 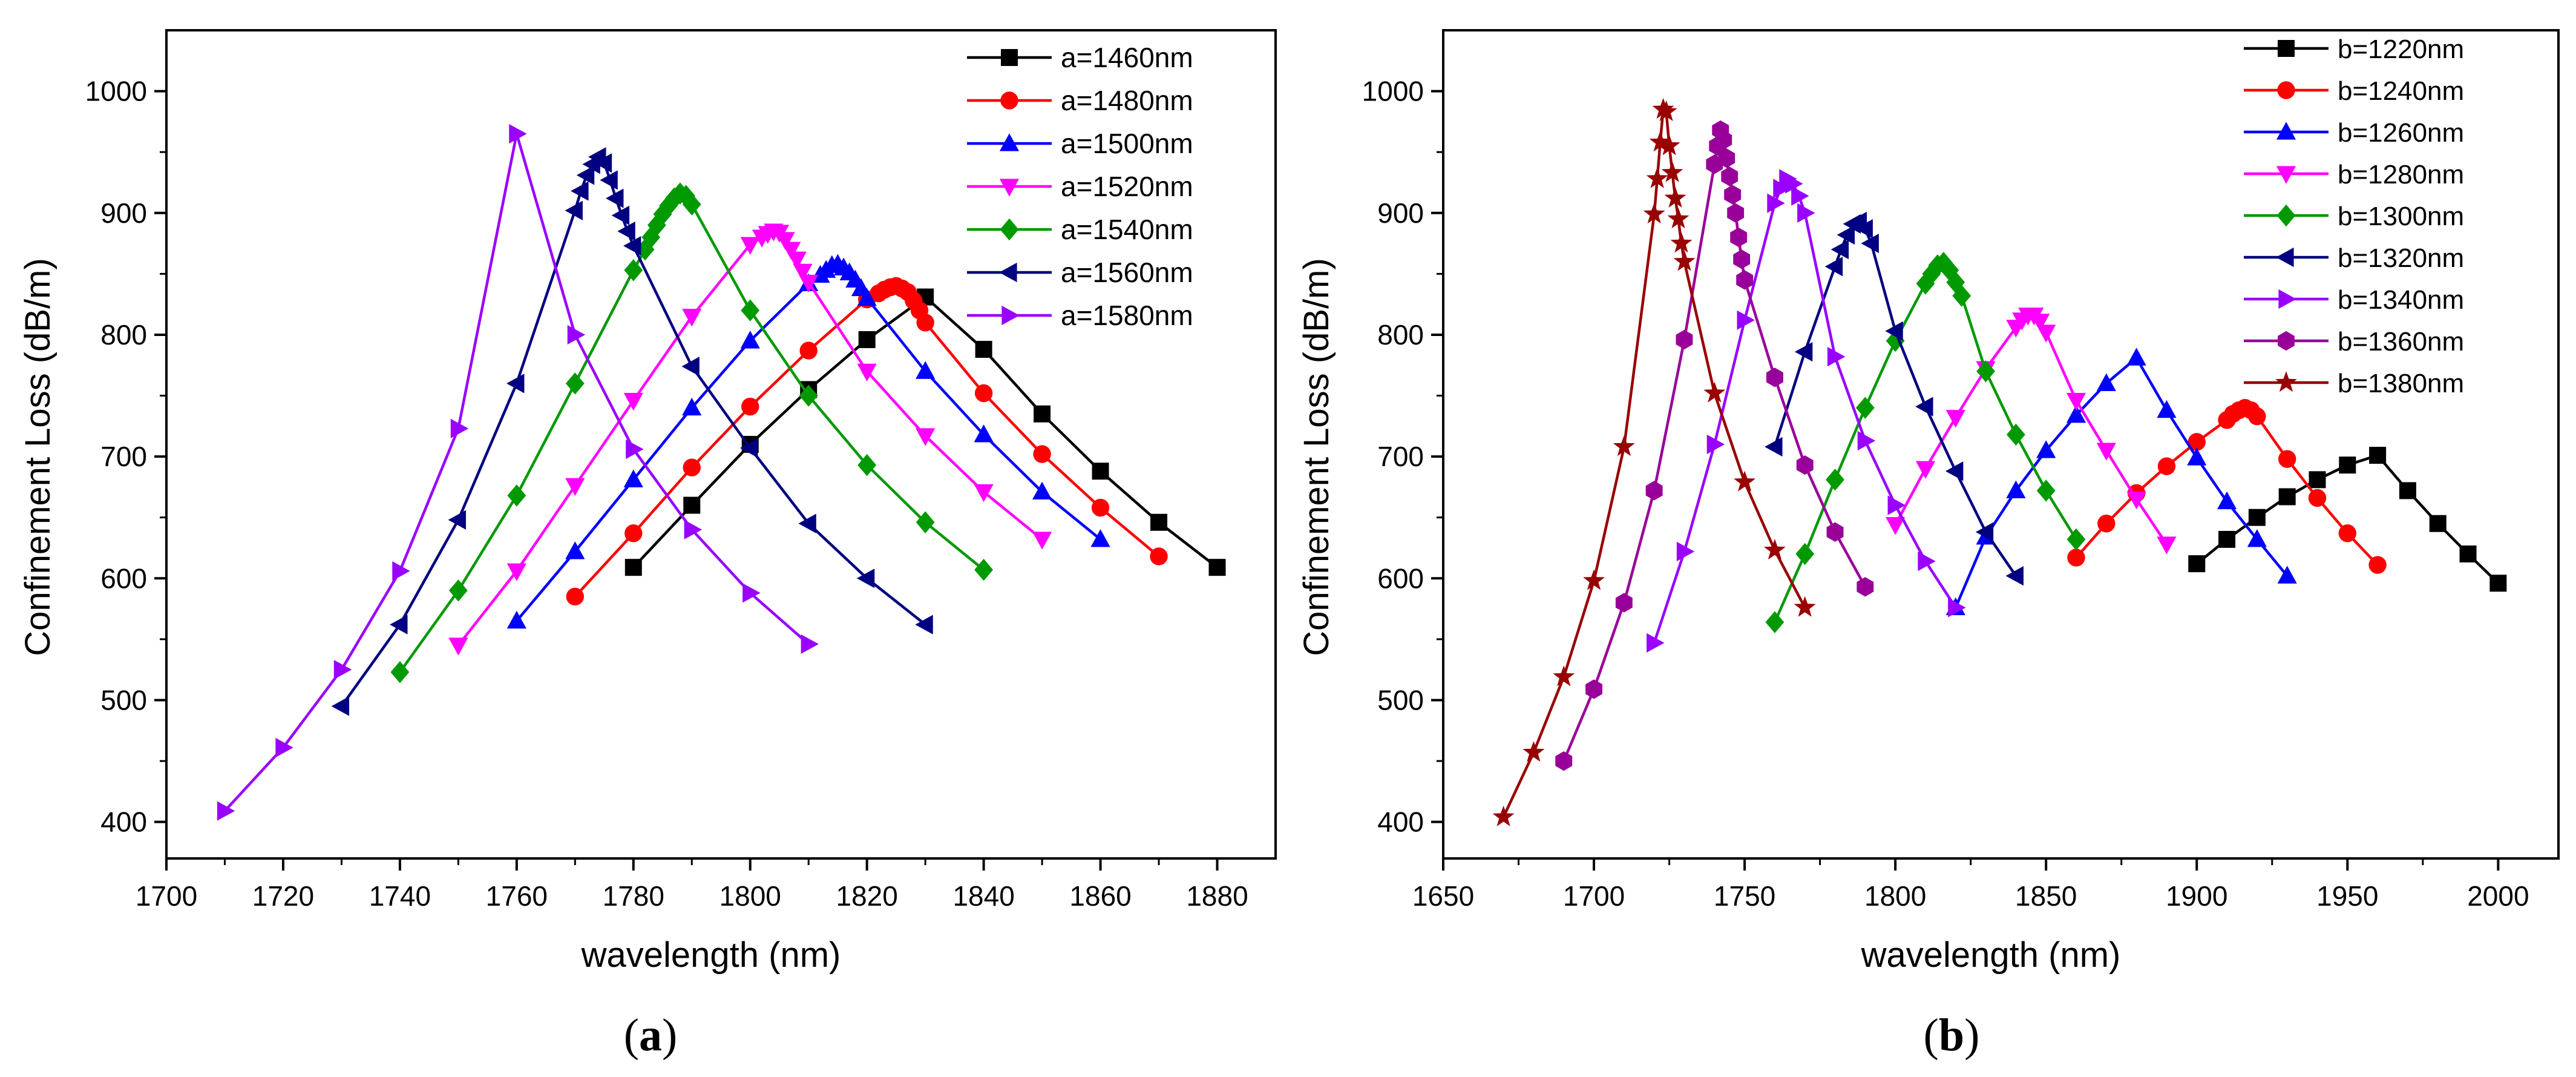 What do you see at coordinates (2354, 133) in the screenshot?
I see `legend-item: b=1260nm` at bounding box center [2354, 133].